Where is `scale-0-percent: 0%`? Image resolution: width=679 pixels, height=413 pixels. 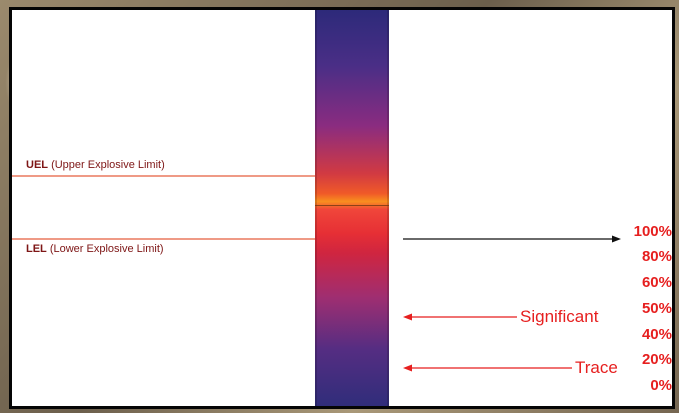 scale-0-percent: 0% is located at coordinates (661, 385).